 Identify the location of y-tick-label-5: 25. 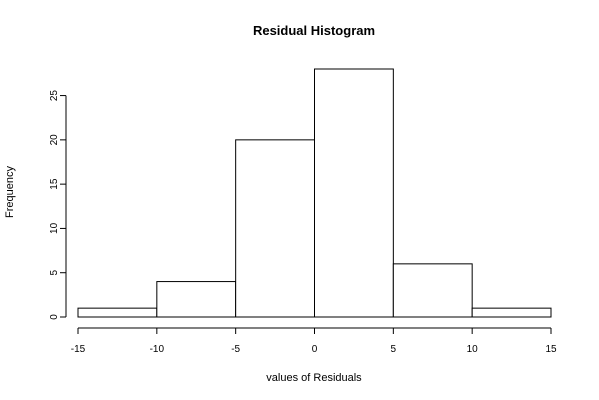
(54, 96).